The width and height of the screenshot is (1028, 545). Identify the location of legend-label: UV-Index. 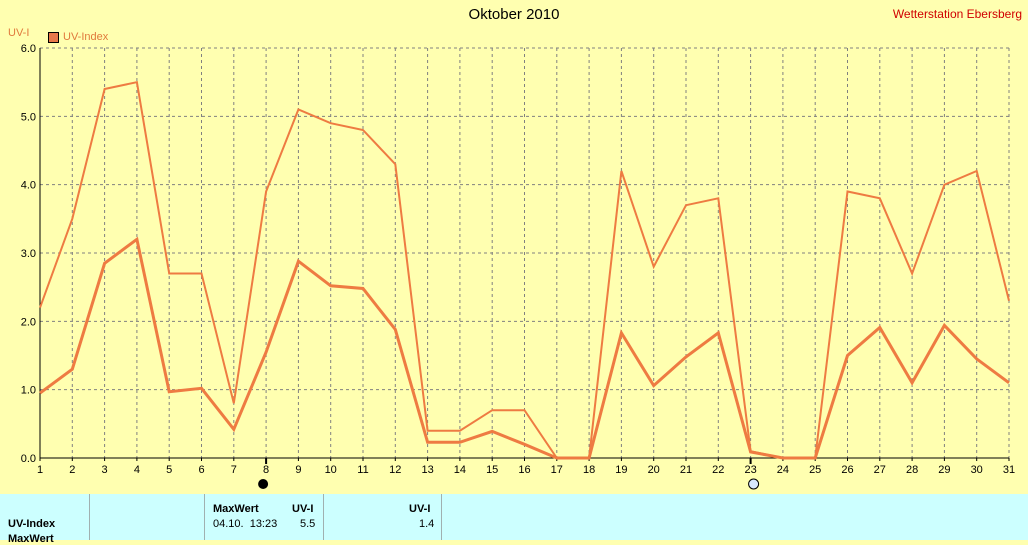
(86, 37).